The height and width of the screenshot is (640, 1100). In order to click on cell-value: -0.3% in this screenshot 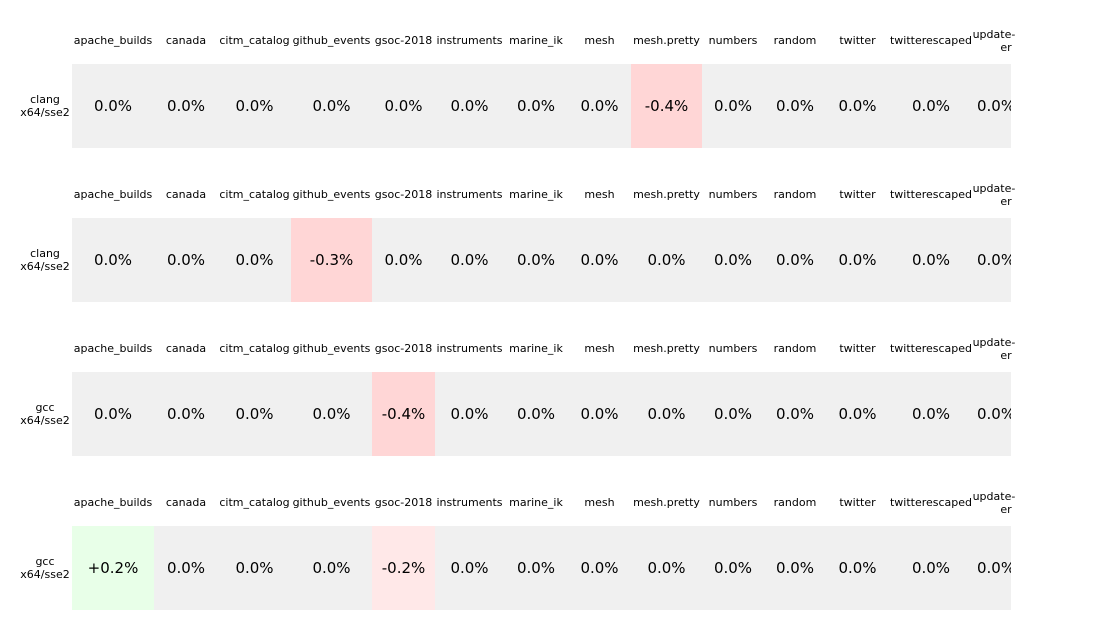, I will do `click(331, 260)`.